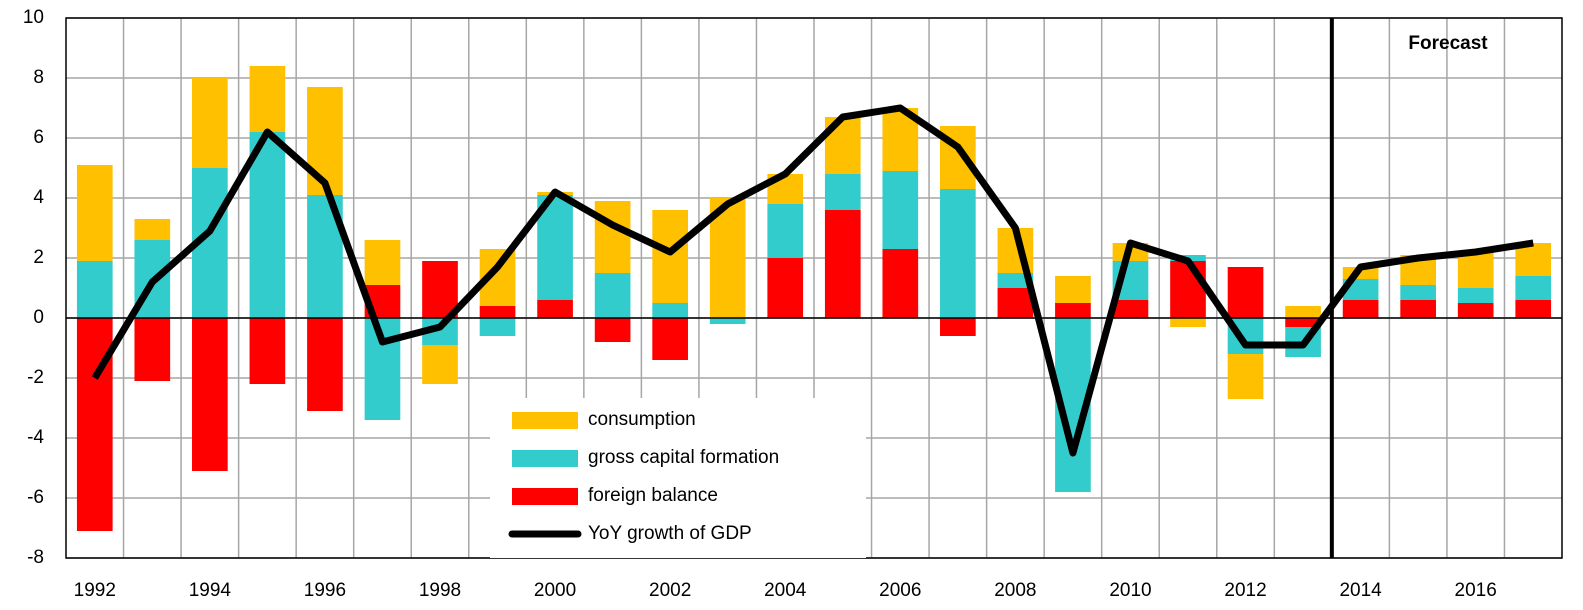  What do you see at coordinates (1448, 43) in the screenshot?
I see `annotation: Forecast` at bounding box center [1448, 43].